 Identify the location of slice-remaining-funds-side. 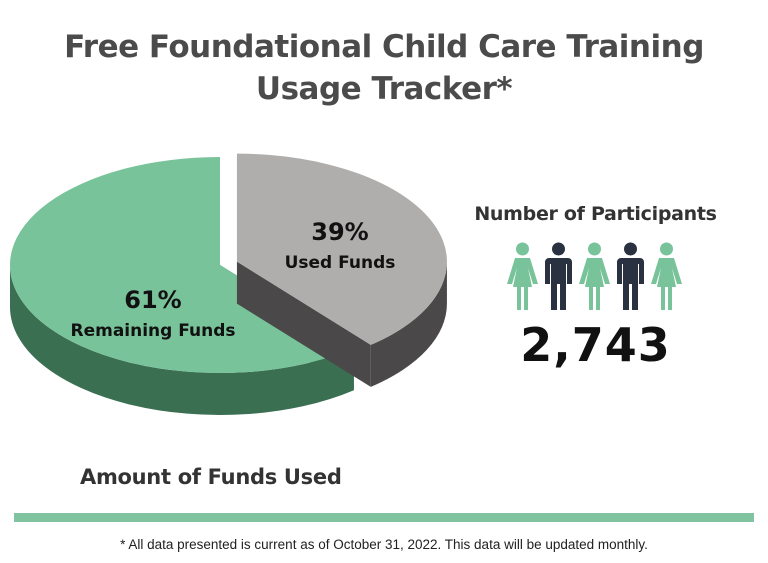
(182, 340).